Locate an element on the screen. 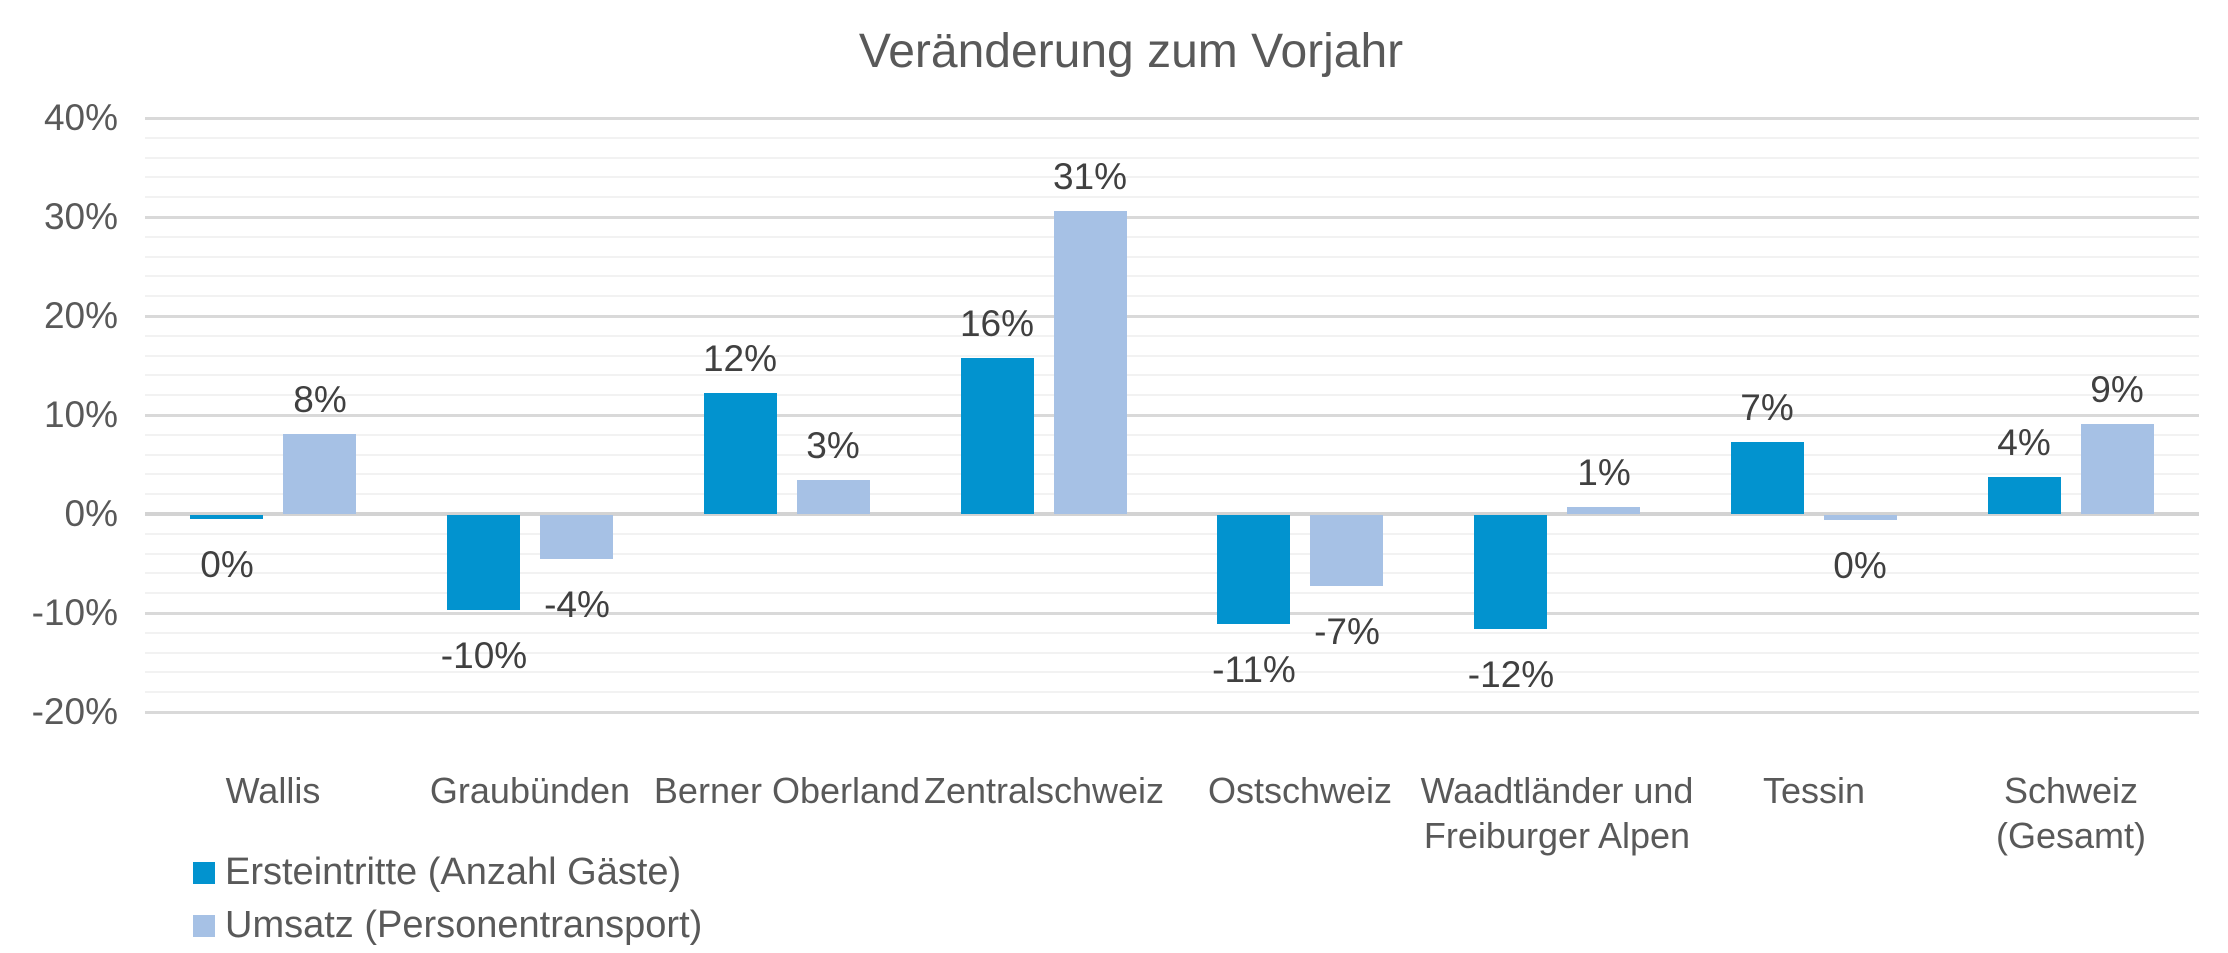  legend-label-umsatz: Umsatz (Personentransport) is located at coordinates (464, 925).